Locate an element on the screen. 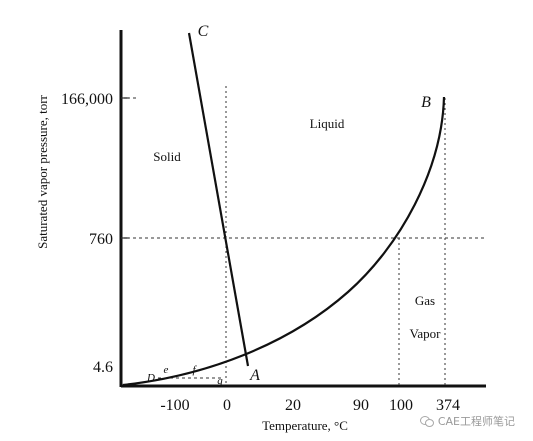  watermark: CAE工程师笔记 is located at coordinates (467, 421).